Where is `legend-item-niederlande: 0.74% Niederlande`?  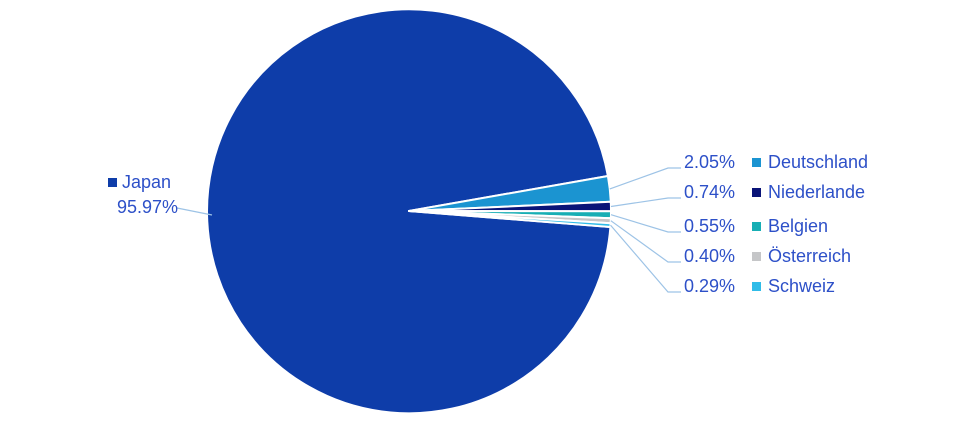 legend-item-niederlande: 0.74% Niederlande is located at coordinates (742, 192).